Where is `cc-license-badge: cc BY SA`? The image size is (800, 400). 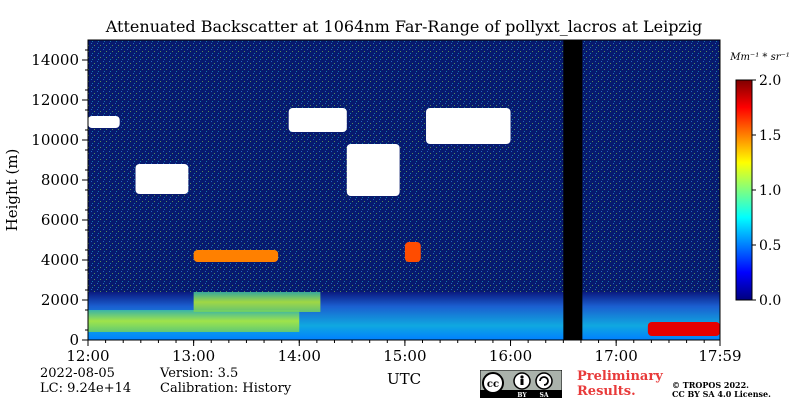
cc-license-badge: cc BY SA is located at coordinates (521, 384).